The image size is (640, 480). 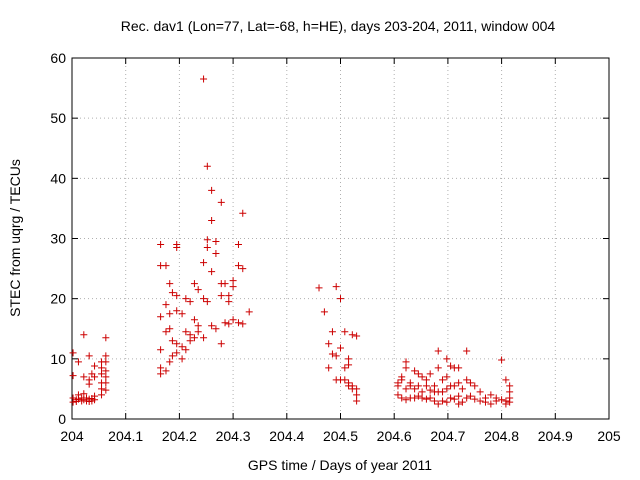 What do you see at coordinates (58, 178) in the screenshot?
I see `y-tick-label: 40` at bounding box center [58, 178].